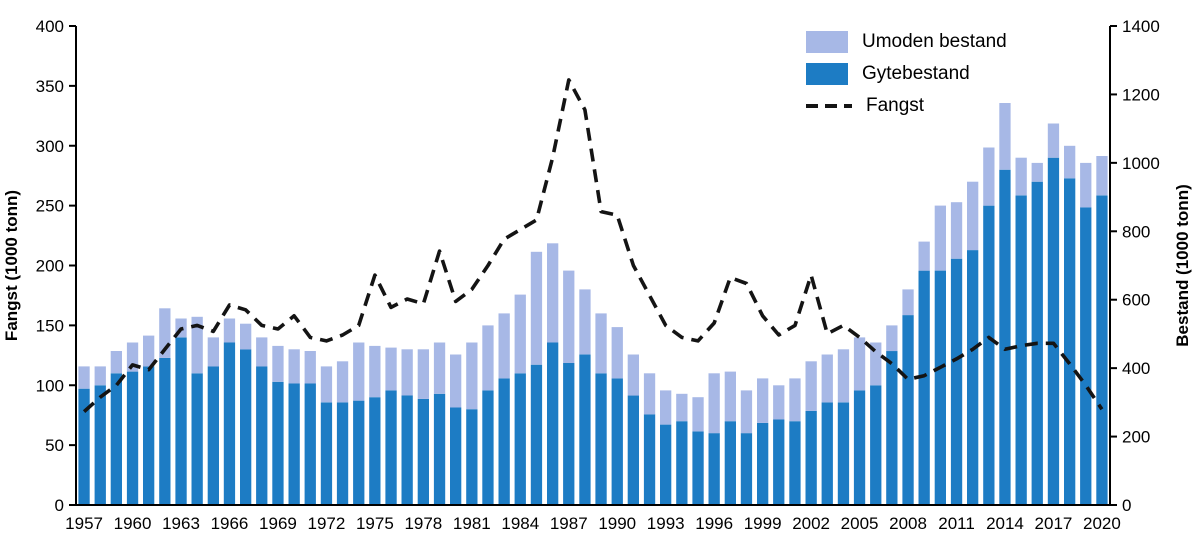  I want to click on x-tick-label: 1981, so click(472, 523).